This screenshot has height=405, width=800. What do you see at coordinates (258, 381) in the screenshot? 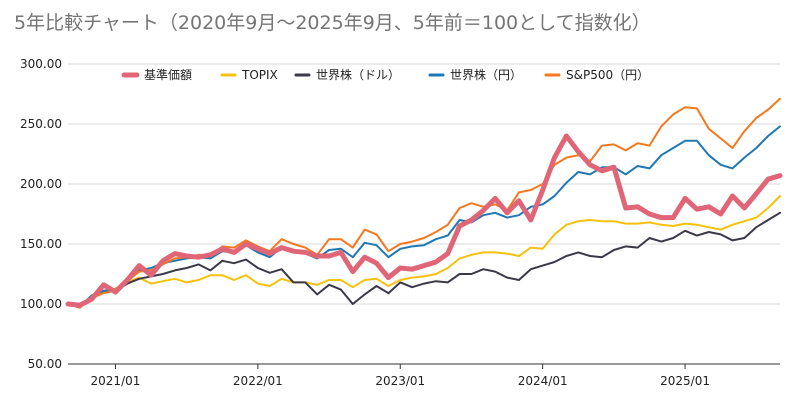
I see `x-tick-label: 2022/01` at bounding box center [258, 381].